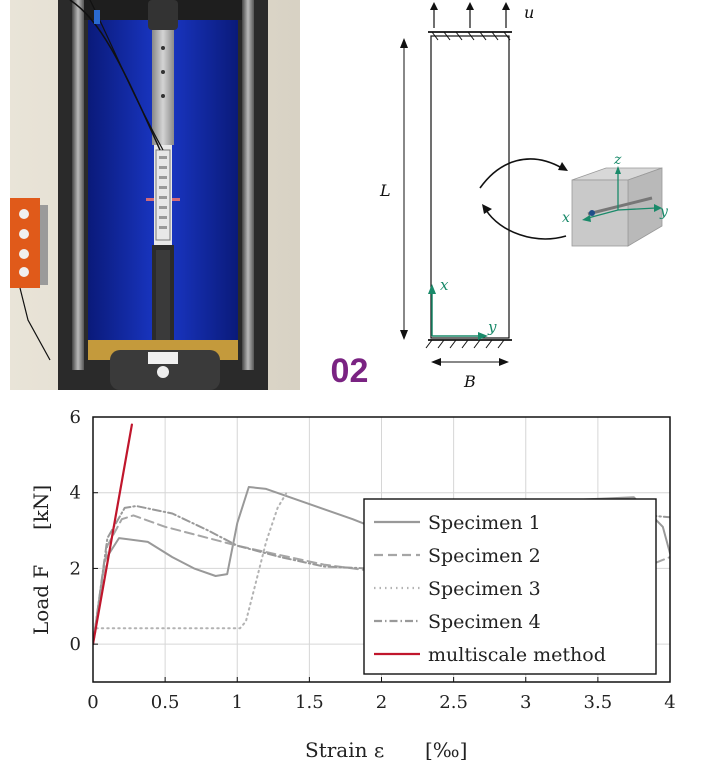  Describe the element at coordinates (349, 371) in the screenshot. I see `photo-label-d02: D02` at that location.